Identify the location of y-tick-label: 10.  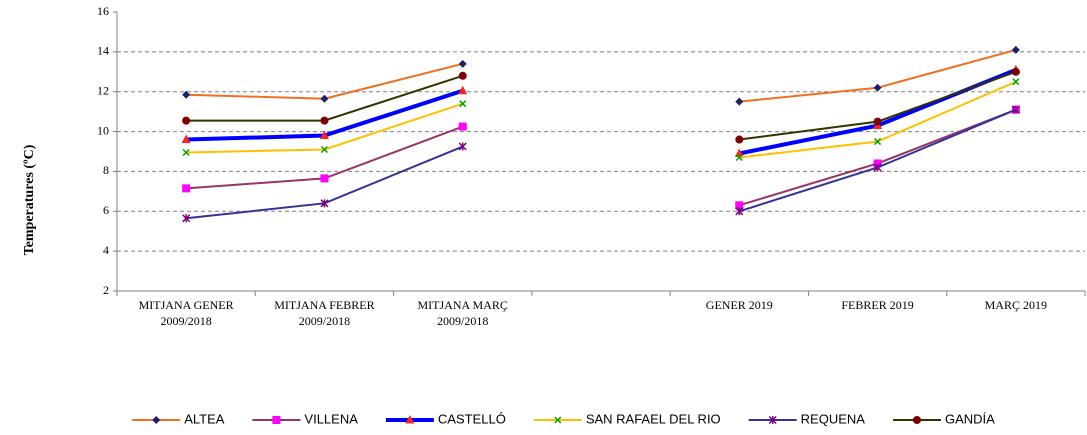
(103, 130).